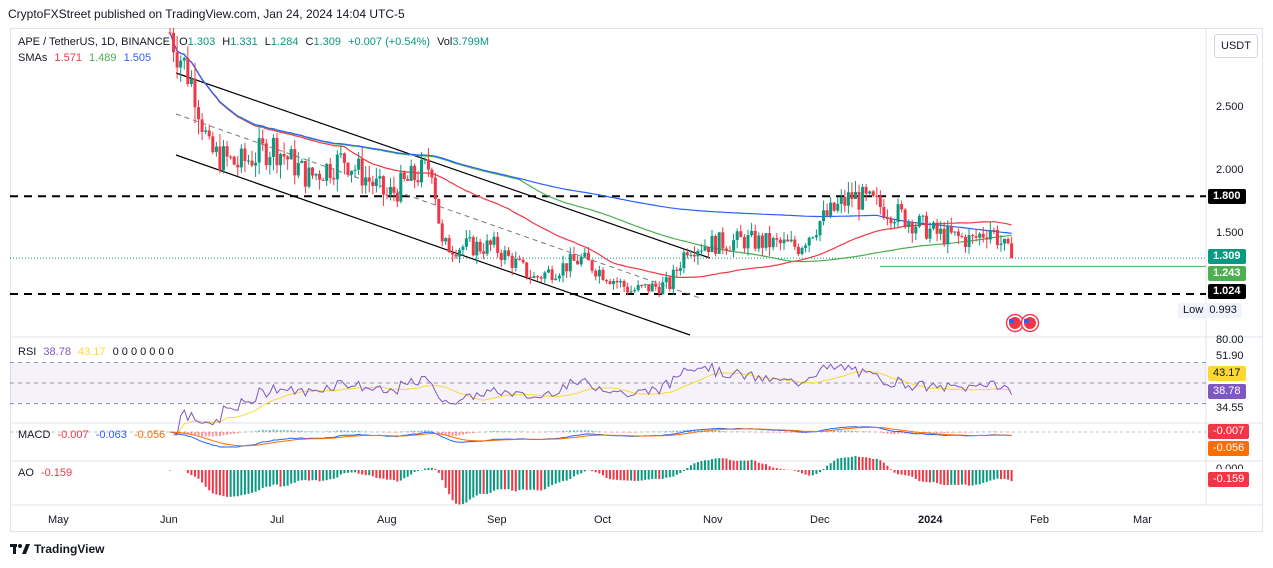  Describe the element at coordinates (57, 549) in the screenshot. I see `tradingview-footer: TradingView` at that location.